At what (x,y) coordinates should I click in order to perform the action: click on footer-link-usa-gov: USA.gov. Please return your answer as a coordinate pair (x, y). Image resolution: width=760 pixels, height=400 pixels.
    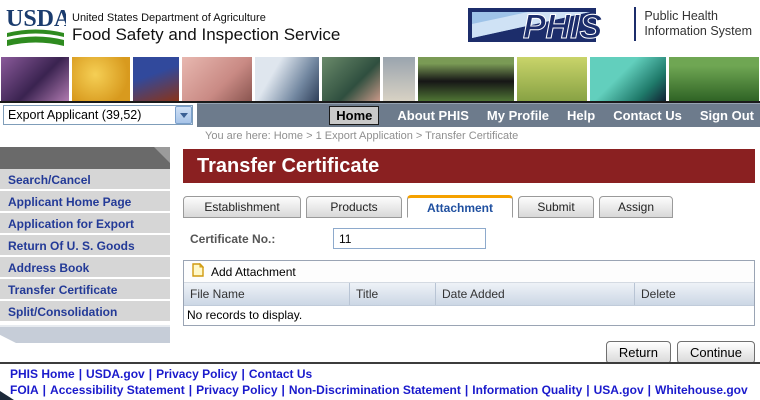
    Looking at the image, I should click on (618, 390).